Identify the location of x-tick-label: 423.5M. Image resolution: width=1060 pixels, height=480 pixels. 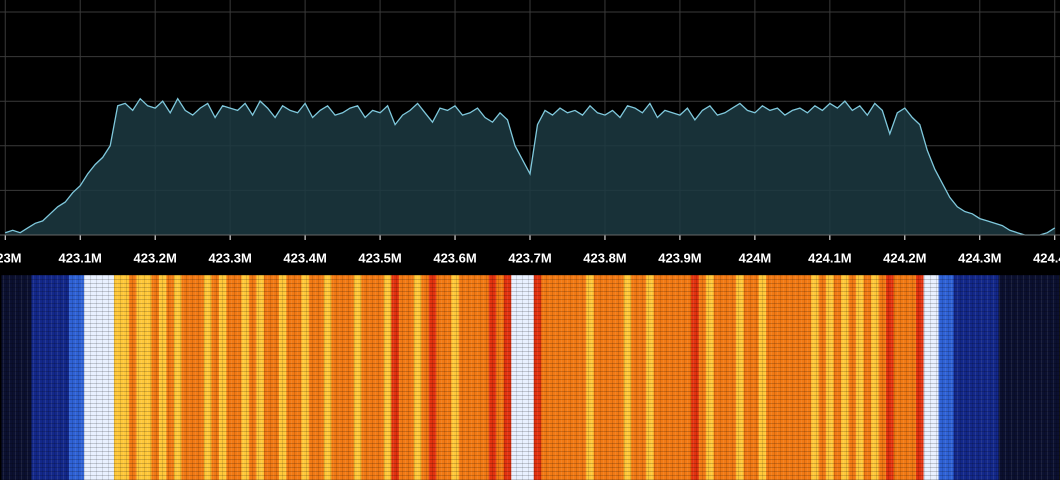
(379, 257).